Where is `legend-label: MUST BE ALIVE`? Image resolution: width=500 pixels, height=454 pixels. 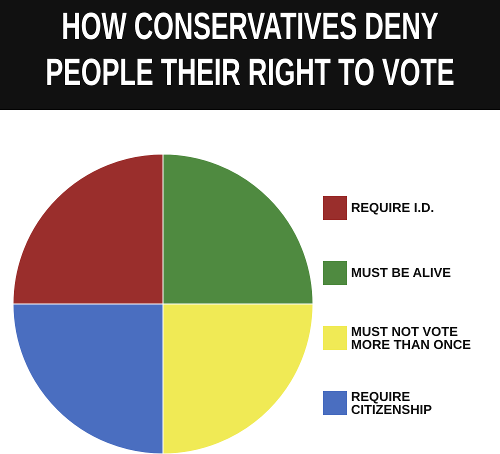 legend-label: MUST BE ALIVE is located at coordinates (401, 272).